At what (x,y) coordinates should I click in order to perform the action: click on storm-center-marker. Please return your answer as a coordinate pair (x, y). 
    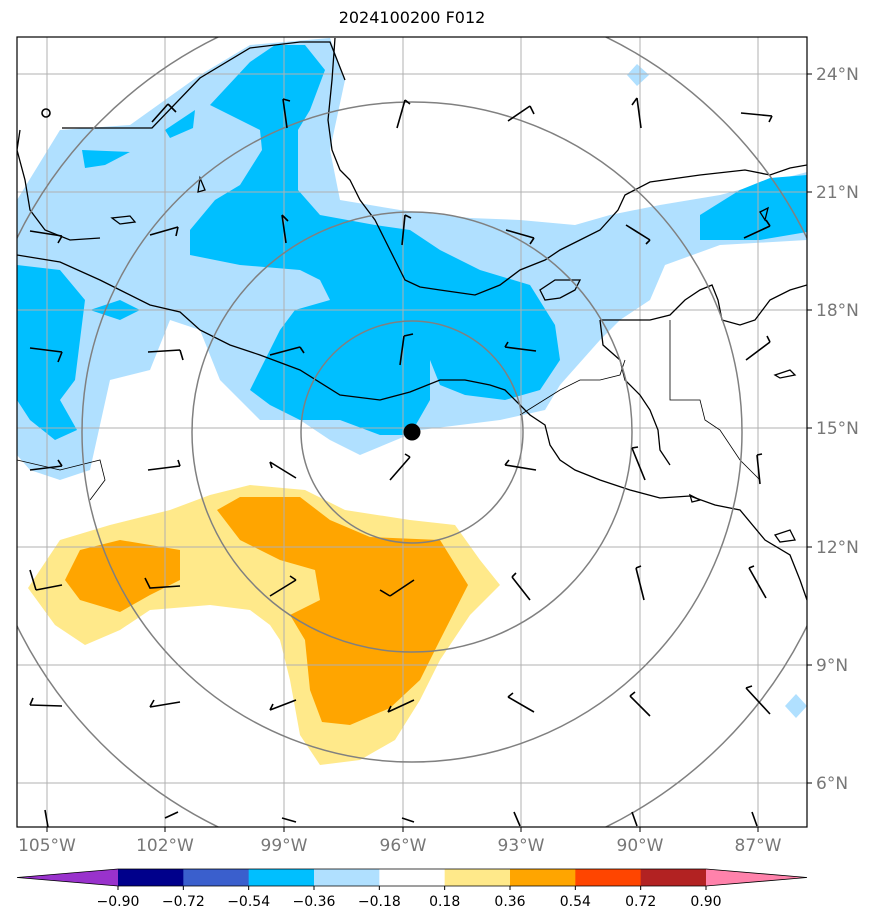
    Looking at the image, I should click on (412, 432).